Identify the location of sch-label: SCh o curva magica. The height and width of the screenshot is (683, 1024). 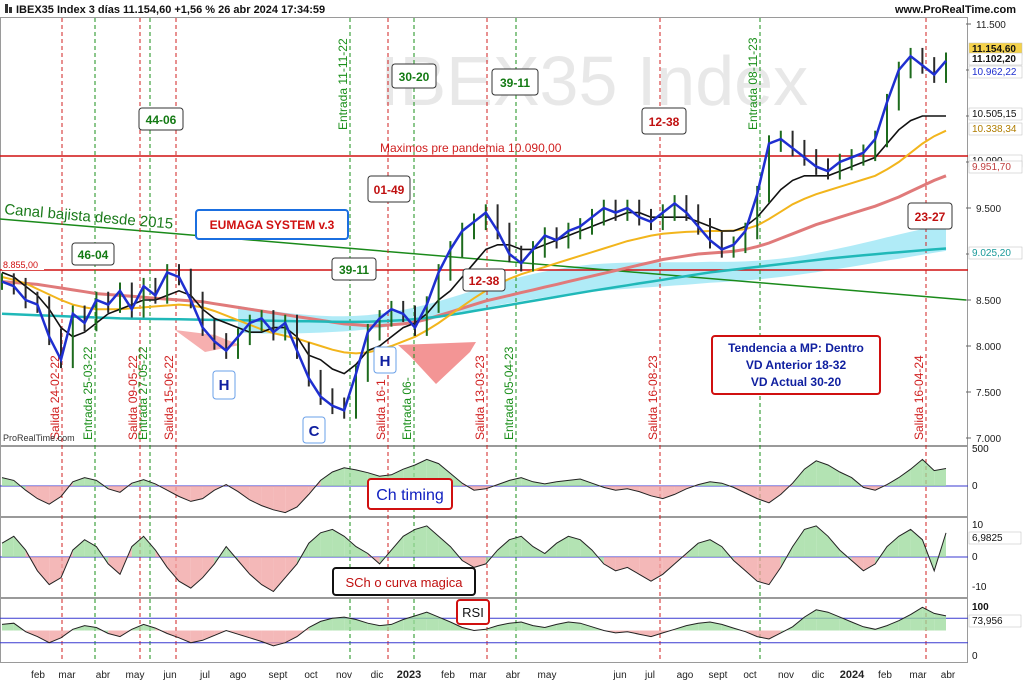
(404, 582).